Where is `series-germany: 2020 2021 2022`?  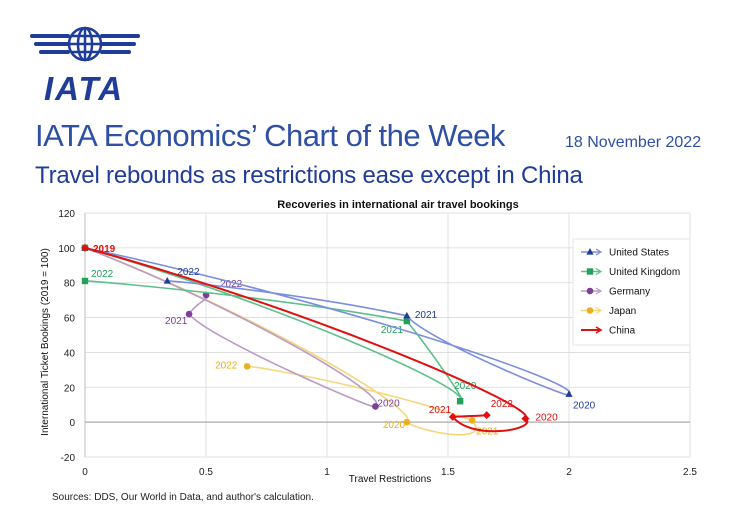
series-germany: 2020 2021 2022 is located at coordinates (240, 327).